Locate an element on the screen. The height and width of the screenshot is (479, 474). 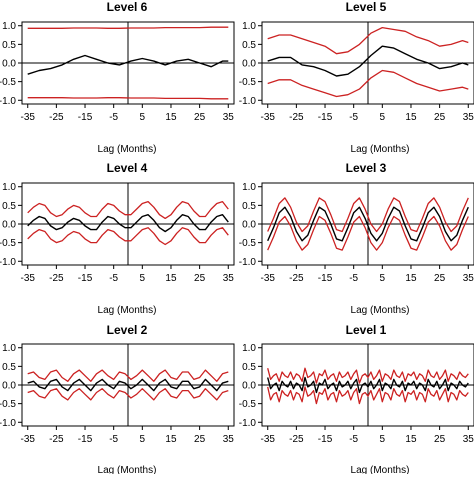
panel-title: Level 5 is located at coordinates (366, 7).